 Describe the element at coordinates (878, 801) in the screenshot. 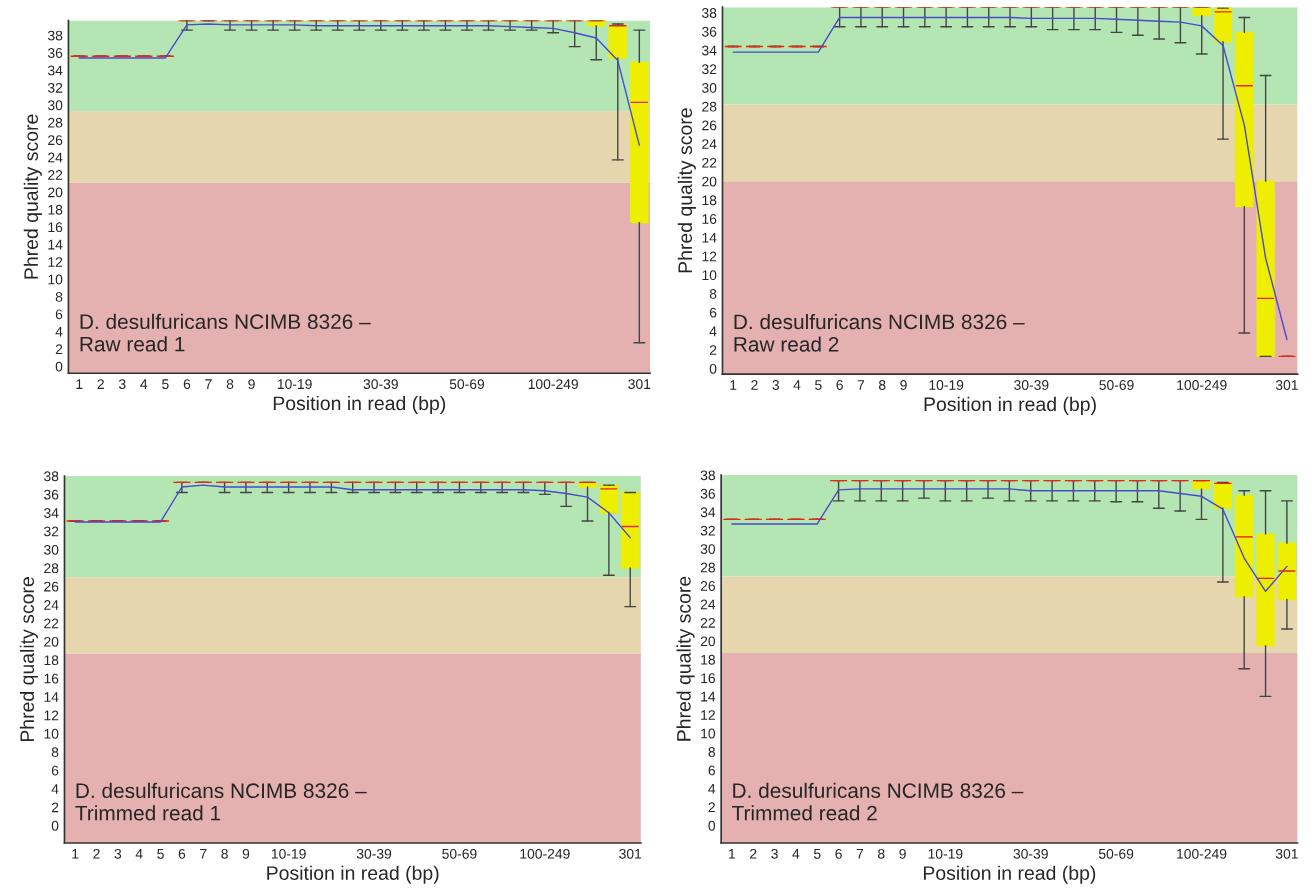

I see `annotation: D. desulfuricans NCIMB 8326 – Trimmed read 2` at that location.